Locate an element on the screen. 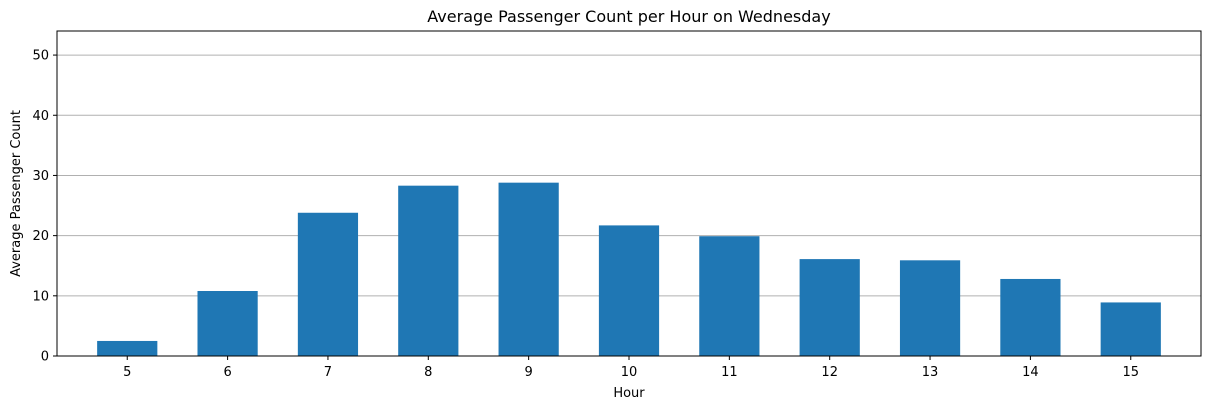 This screenshot has width=1210, height=405. y-tick-label: 0 is located at coordinates (45, 357).